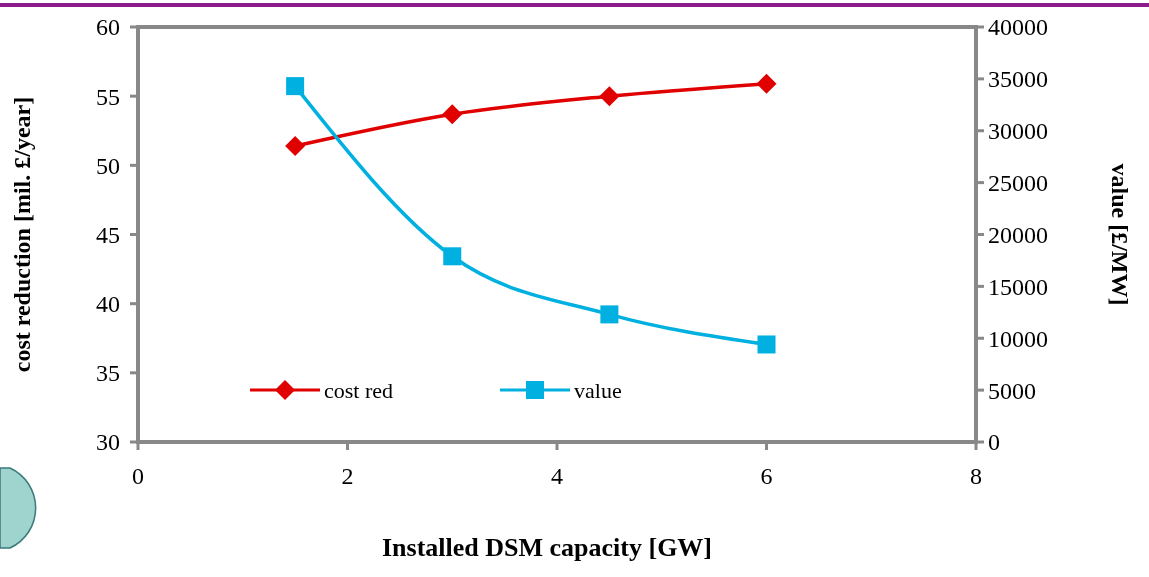 Image resolution: width=1149 pixels, height=577 pixels. I want to click on y2-tick-label: 10000, so click(1018, 338).